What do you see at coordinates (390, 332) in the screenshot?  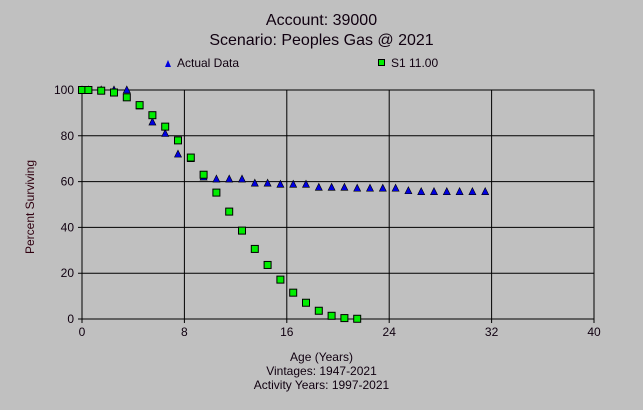 I see `x-tick-label: 24` at bounding box center [390, 332].